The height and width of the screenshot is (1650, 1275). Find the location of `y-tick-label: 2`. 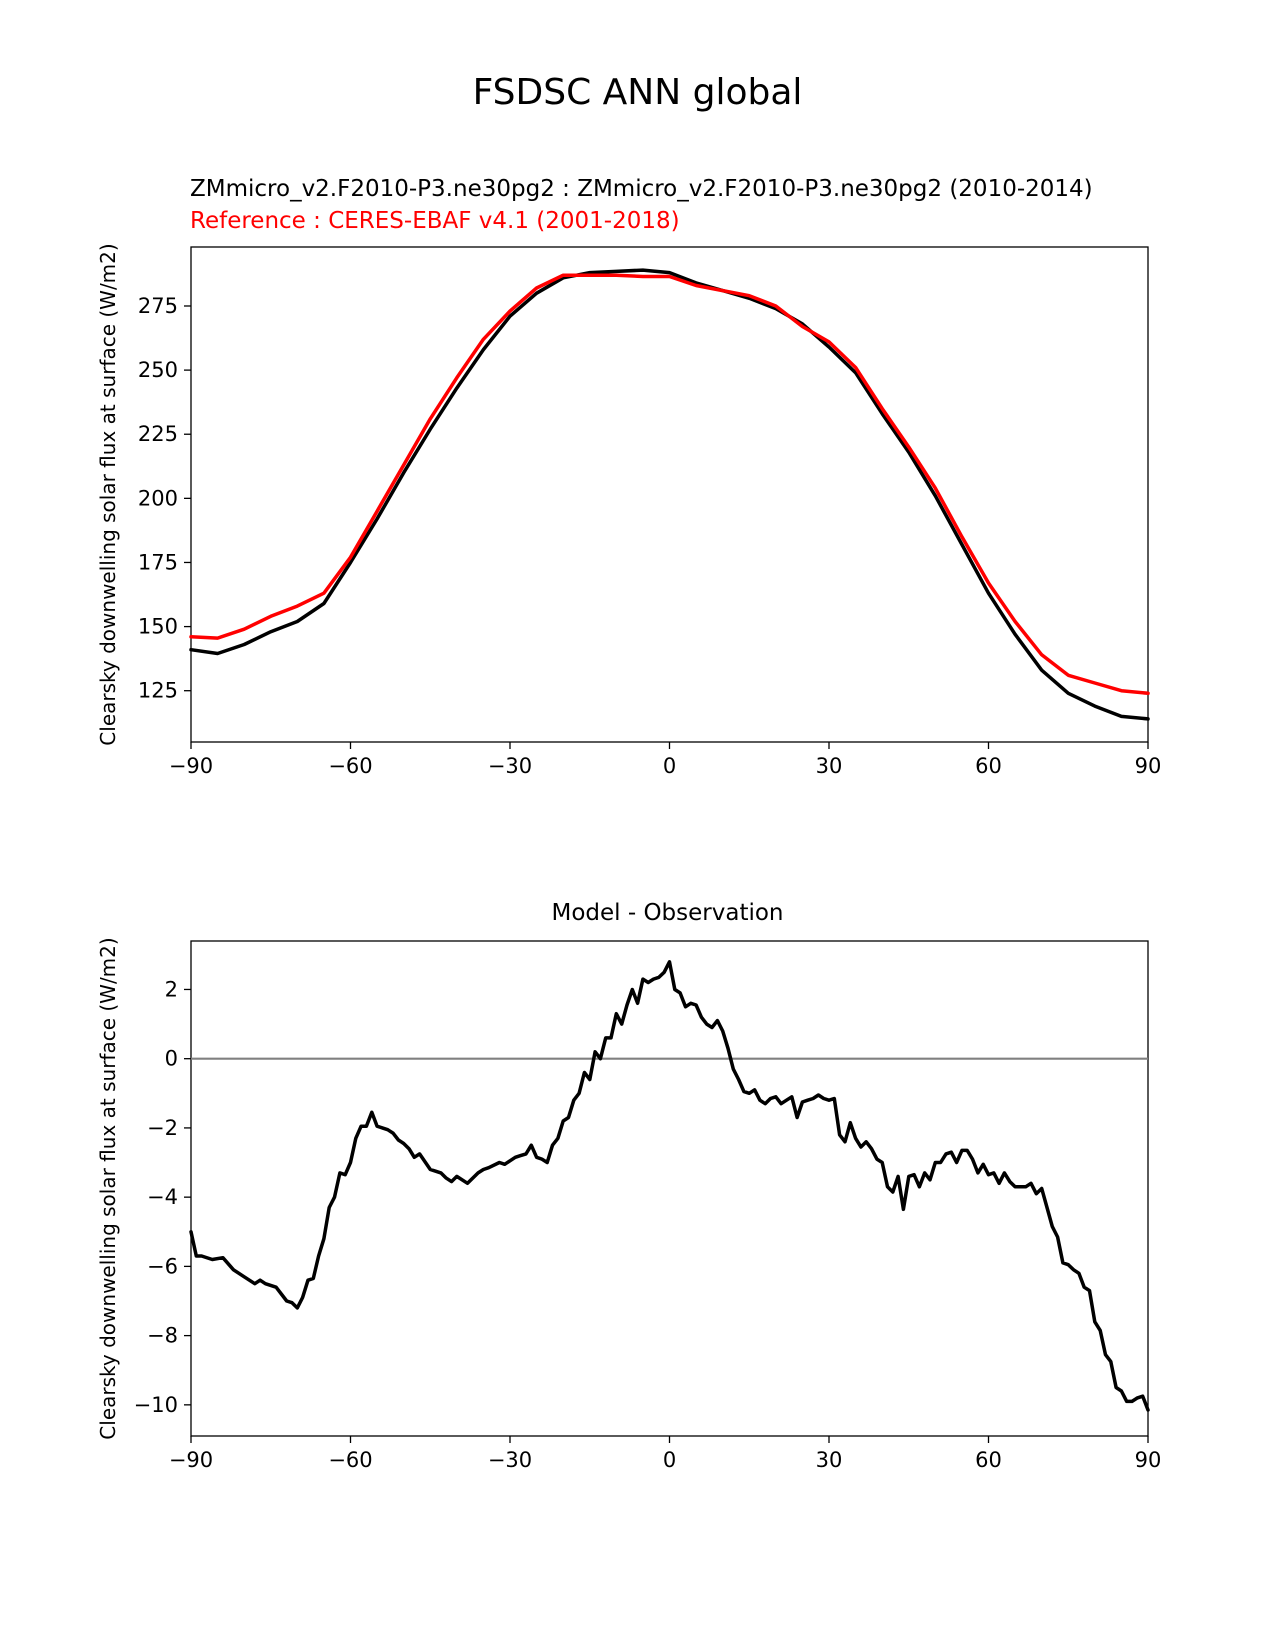

y-tick-label: 2 is located at coordinates (171, 989).